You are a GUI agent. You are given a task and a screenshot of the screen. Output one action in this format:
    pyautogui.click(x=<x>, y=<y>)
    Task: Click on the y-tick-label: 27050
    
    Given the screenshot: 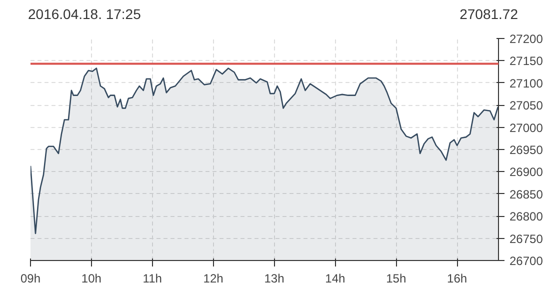 What is the action you would take?
    pyautogui.click(x=527, y=105)
    